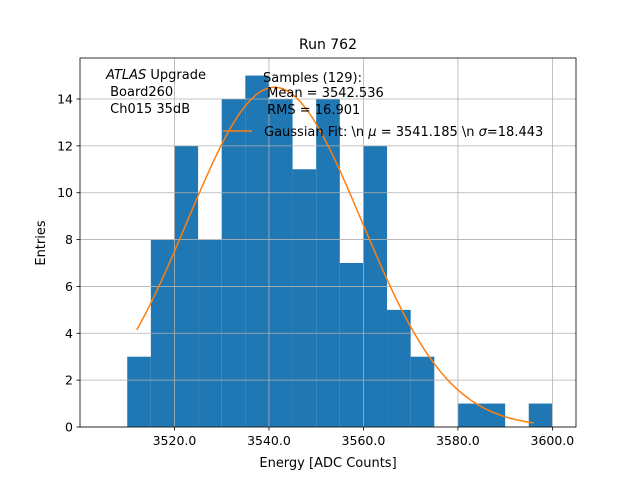 The height and width of the screenshot is (484, 640). Describe the element at coordinates (65, 145) in the screenshot. I see `y-tick-label: 12` at that location.